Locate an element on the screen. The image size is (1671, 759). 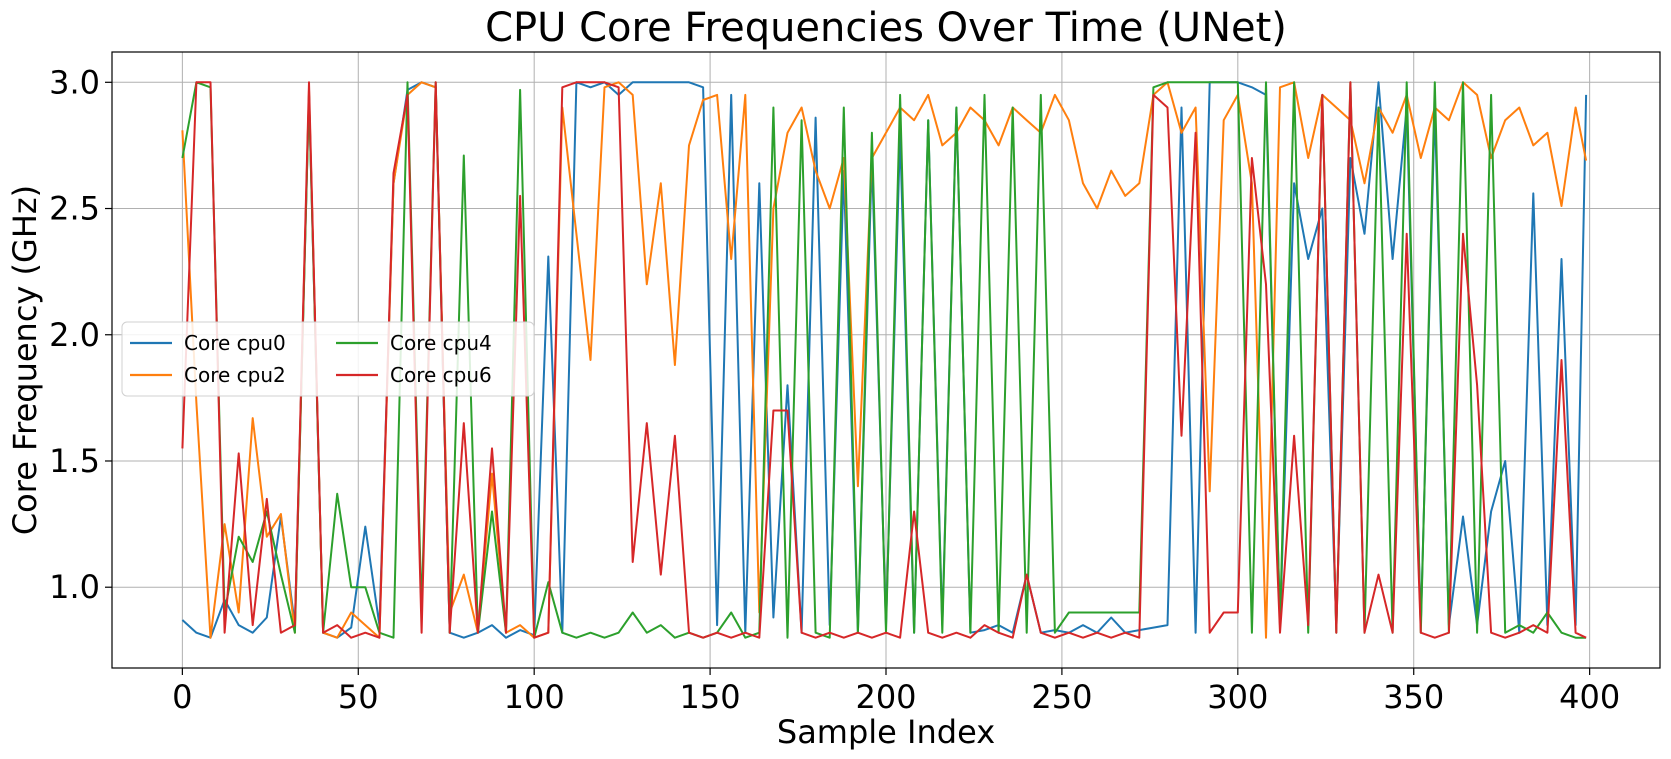
legend-box is located at coordinates (328, 359).